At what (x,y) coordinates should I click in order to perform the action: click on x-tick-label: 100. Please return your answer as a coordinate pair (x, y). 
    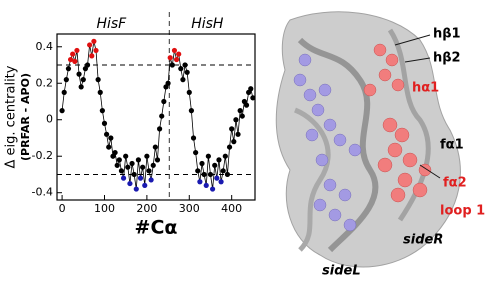
    Looking at the image, I should click on (104, 208).